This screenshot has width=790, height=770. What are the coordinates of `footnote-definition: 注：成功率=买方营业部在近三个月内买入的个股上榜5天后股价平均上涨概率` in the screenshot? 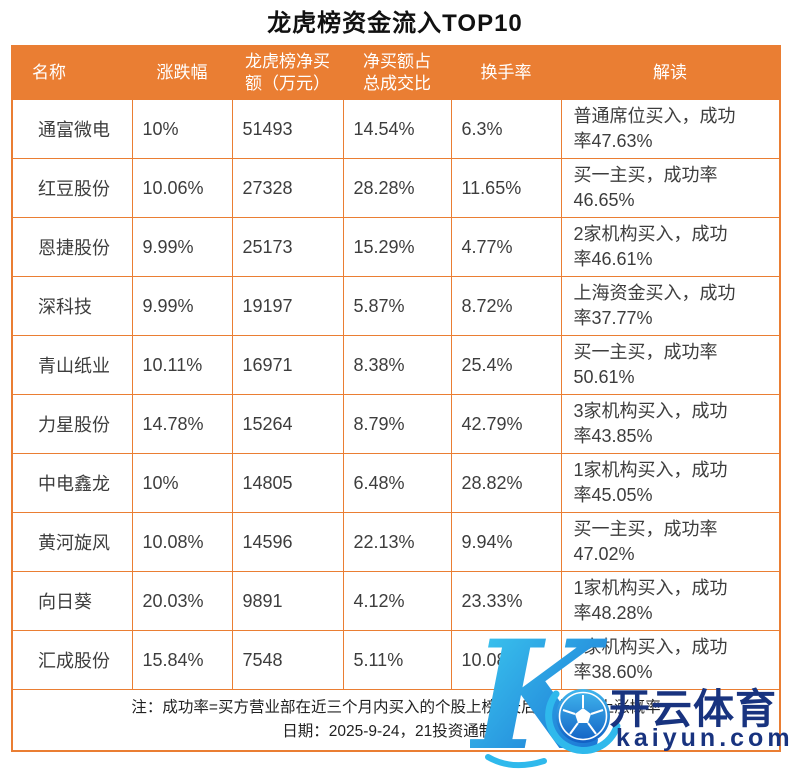 It's located at (396, 707).